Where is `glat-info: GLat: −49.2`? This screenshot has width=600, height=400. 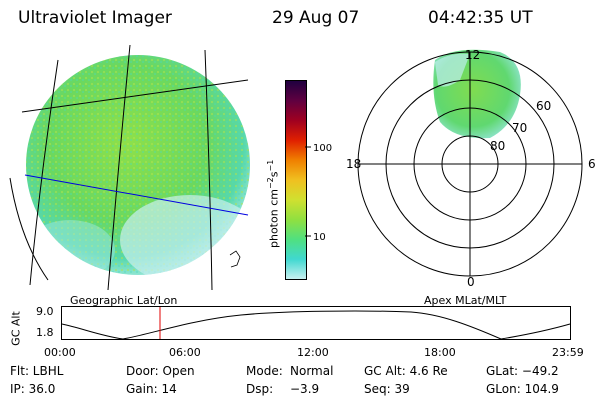
glat-info: GLat: −49.2 is located at coordinates (522, 371).